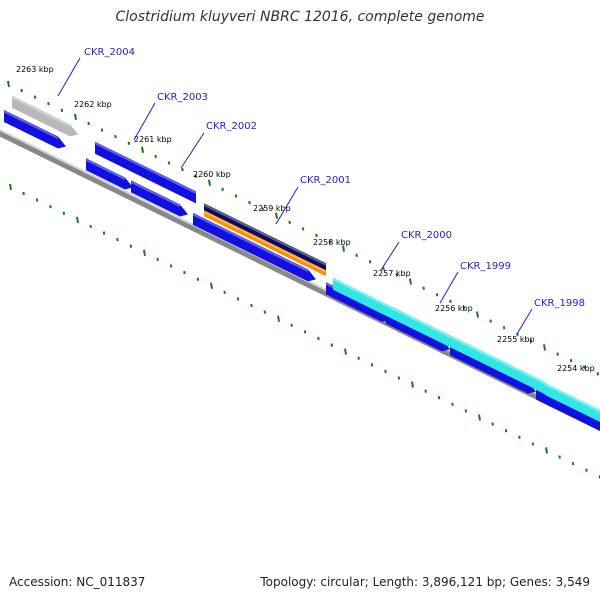 Image resolution: width=600 pixels, height=600 pixels. What do you see at coordinates (485, 266) in the screenshot?
I see `gene-label-text: CKR_1999` at bounding box center [485, 266].